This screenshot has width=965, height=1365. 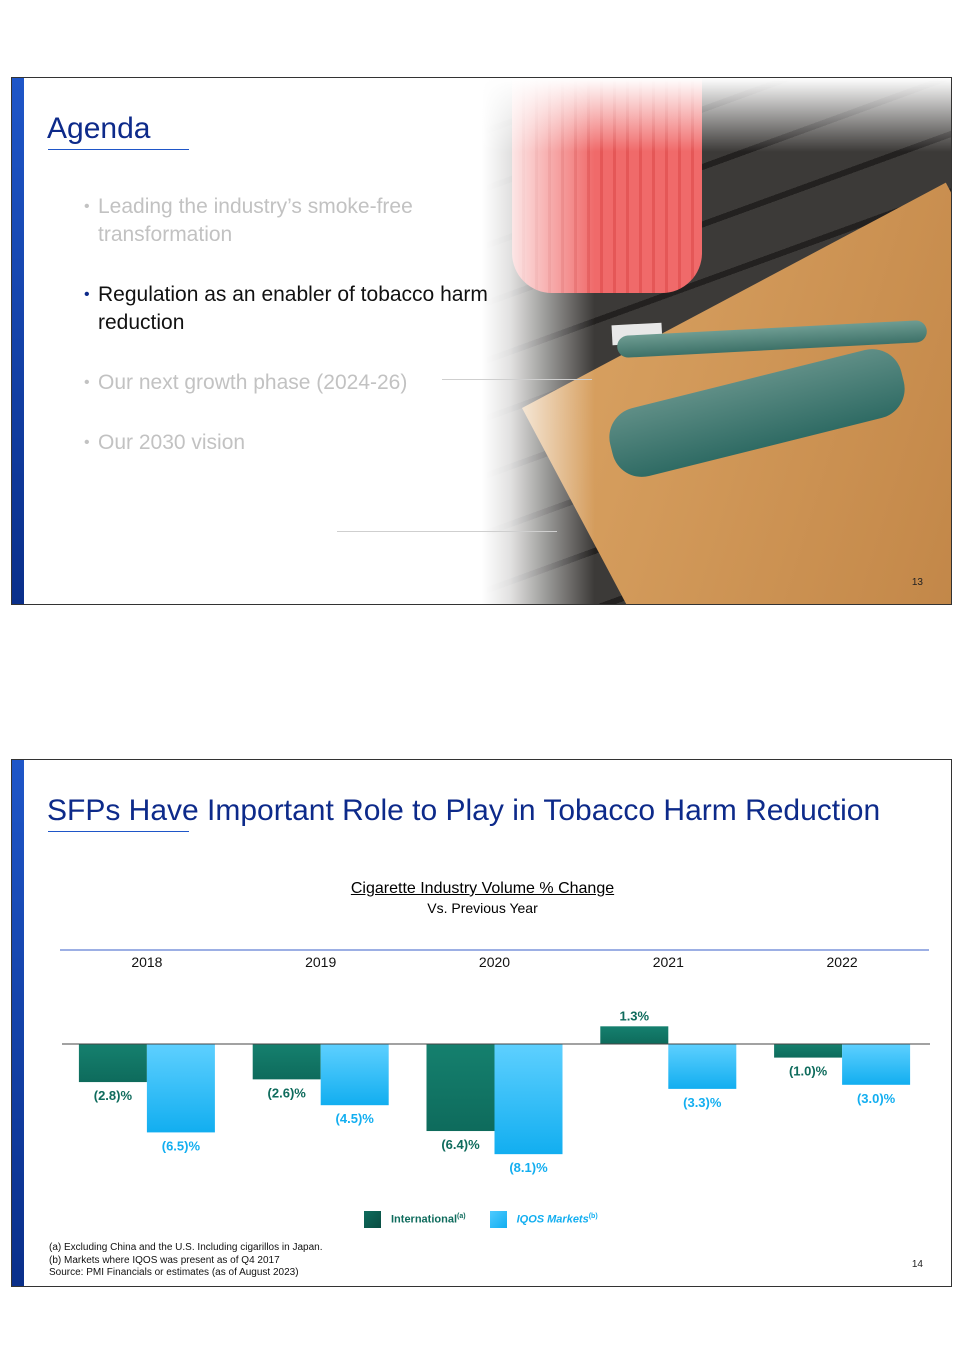 What do you see at coordinates (289, 443) in the screenshot?
I see `agenda-item: • Our 2030 vision` at bounding box center [289, 443].